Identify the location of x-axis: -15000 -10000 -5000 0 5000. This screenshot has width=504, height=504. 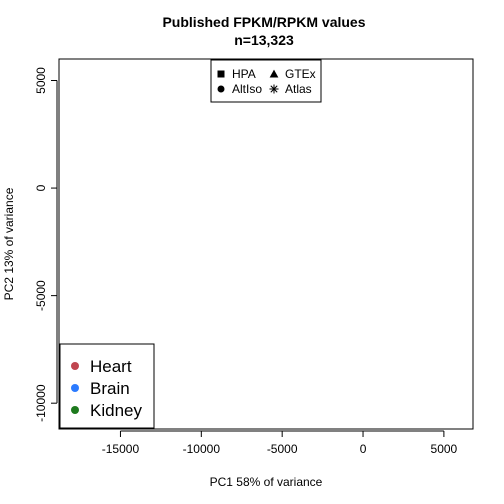
(280, 443).